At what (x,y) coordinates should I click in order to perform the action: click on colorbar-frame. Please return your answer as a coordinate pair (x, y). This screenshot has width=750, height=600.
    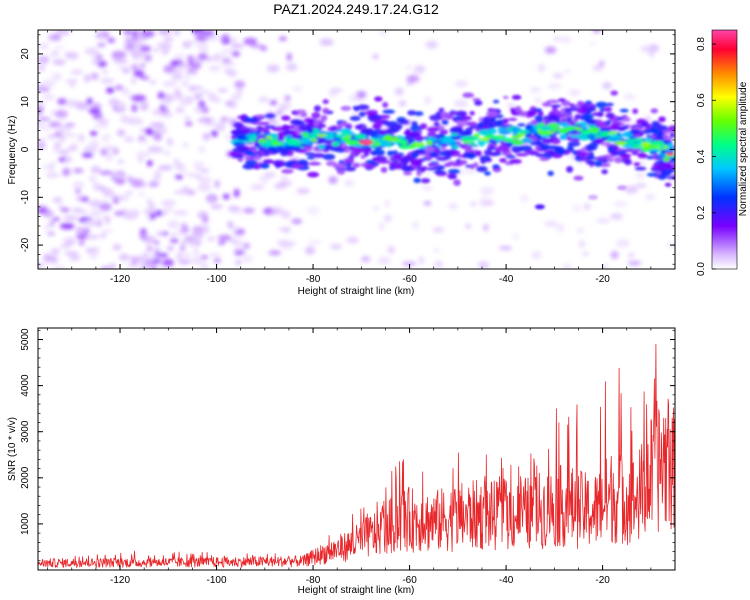
    Looking at the image, I should click on (724, 149).